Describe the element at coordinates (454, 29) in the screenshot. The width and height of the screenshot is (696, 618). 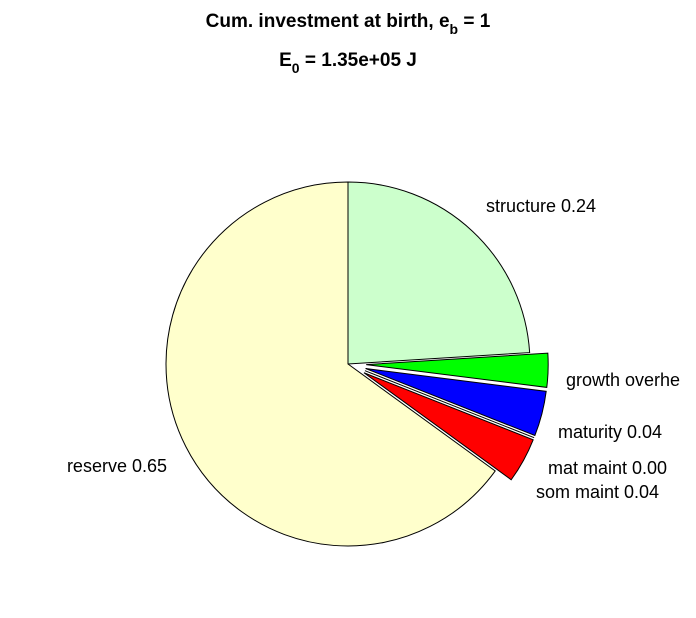
I see `title-subscript: b` at that location.